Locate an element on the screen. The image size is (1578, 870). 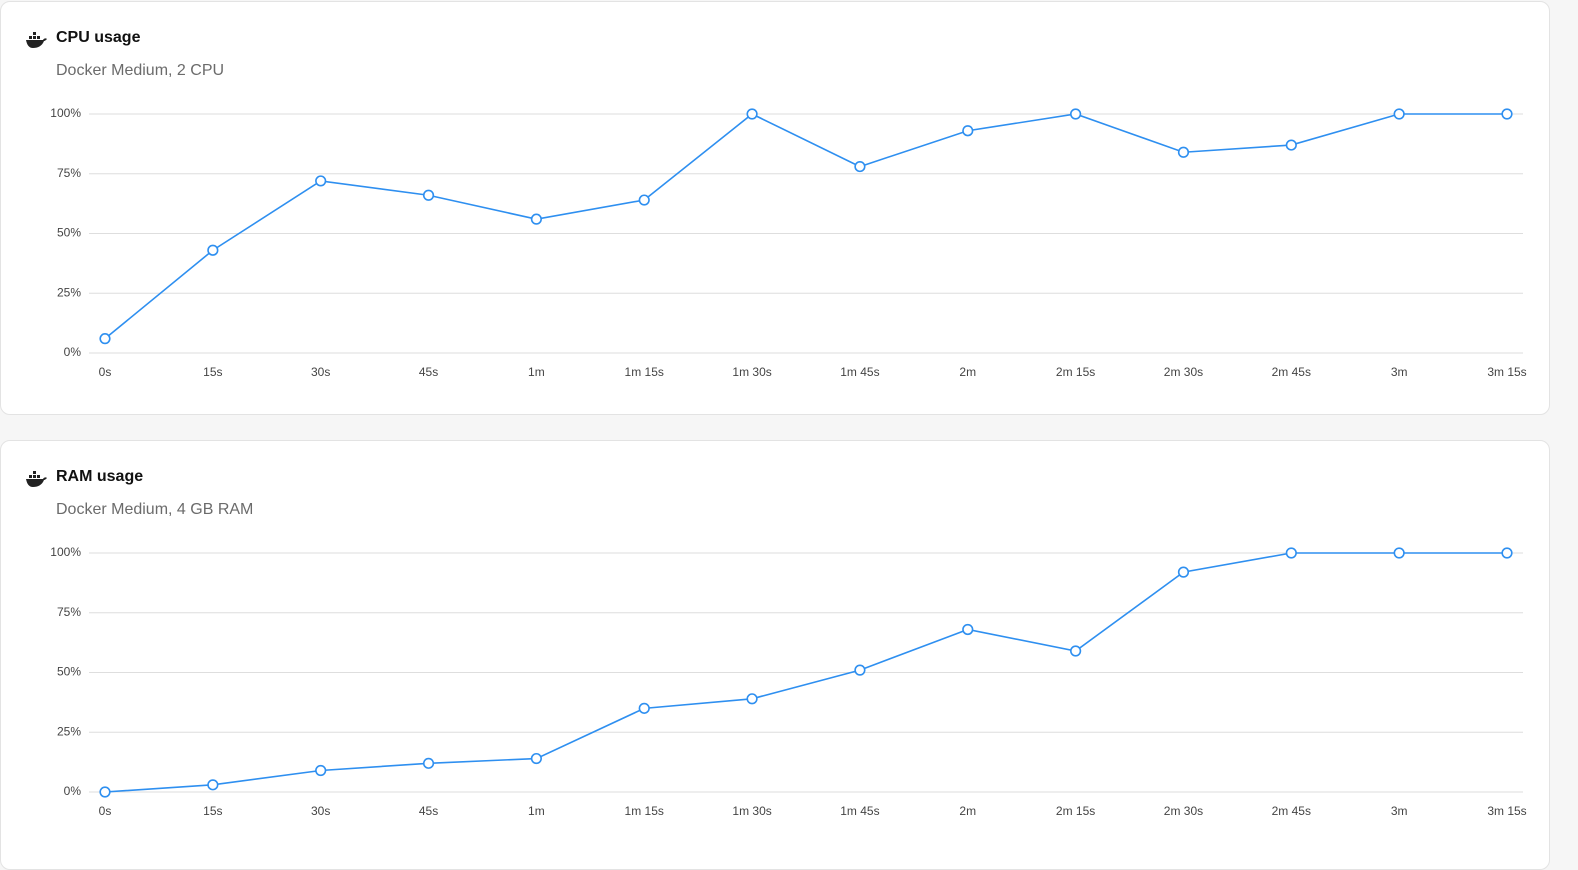
chart-subtitle: Docker Medium, 2 CPU is located at coordinates (140, 70).